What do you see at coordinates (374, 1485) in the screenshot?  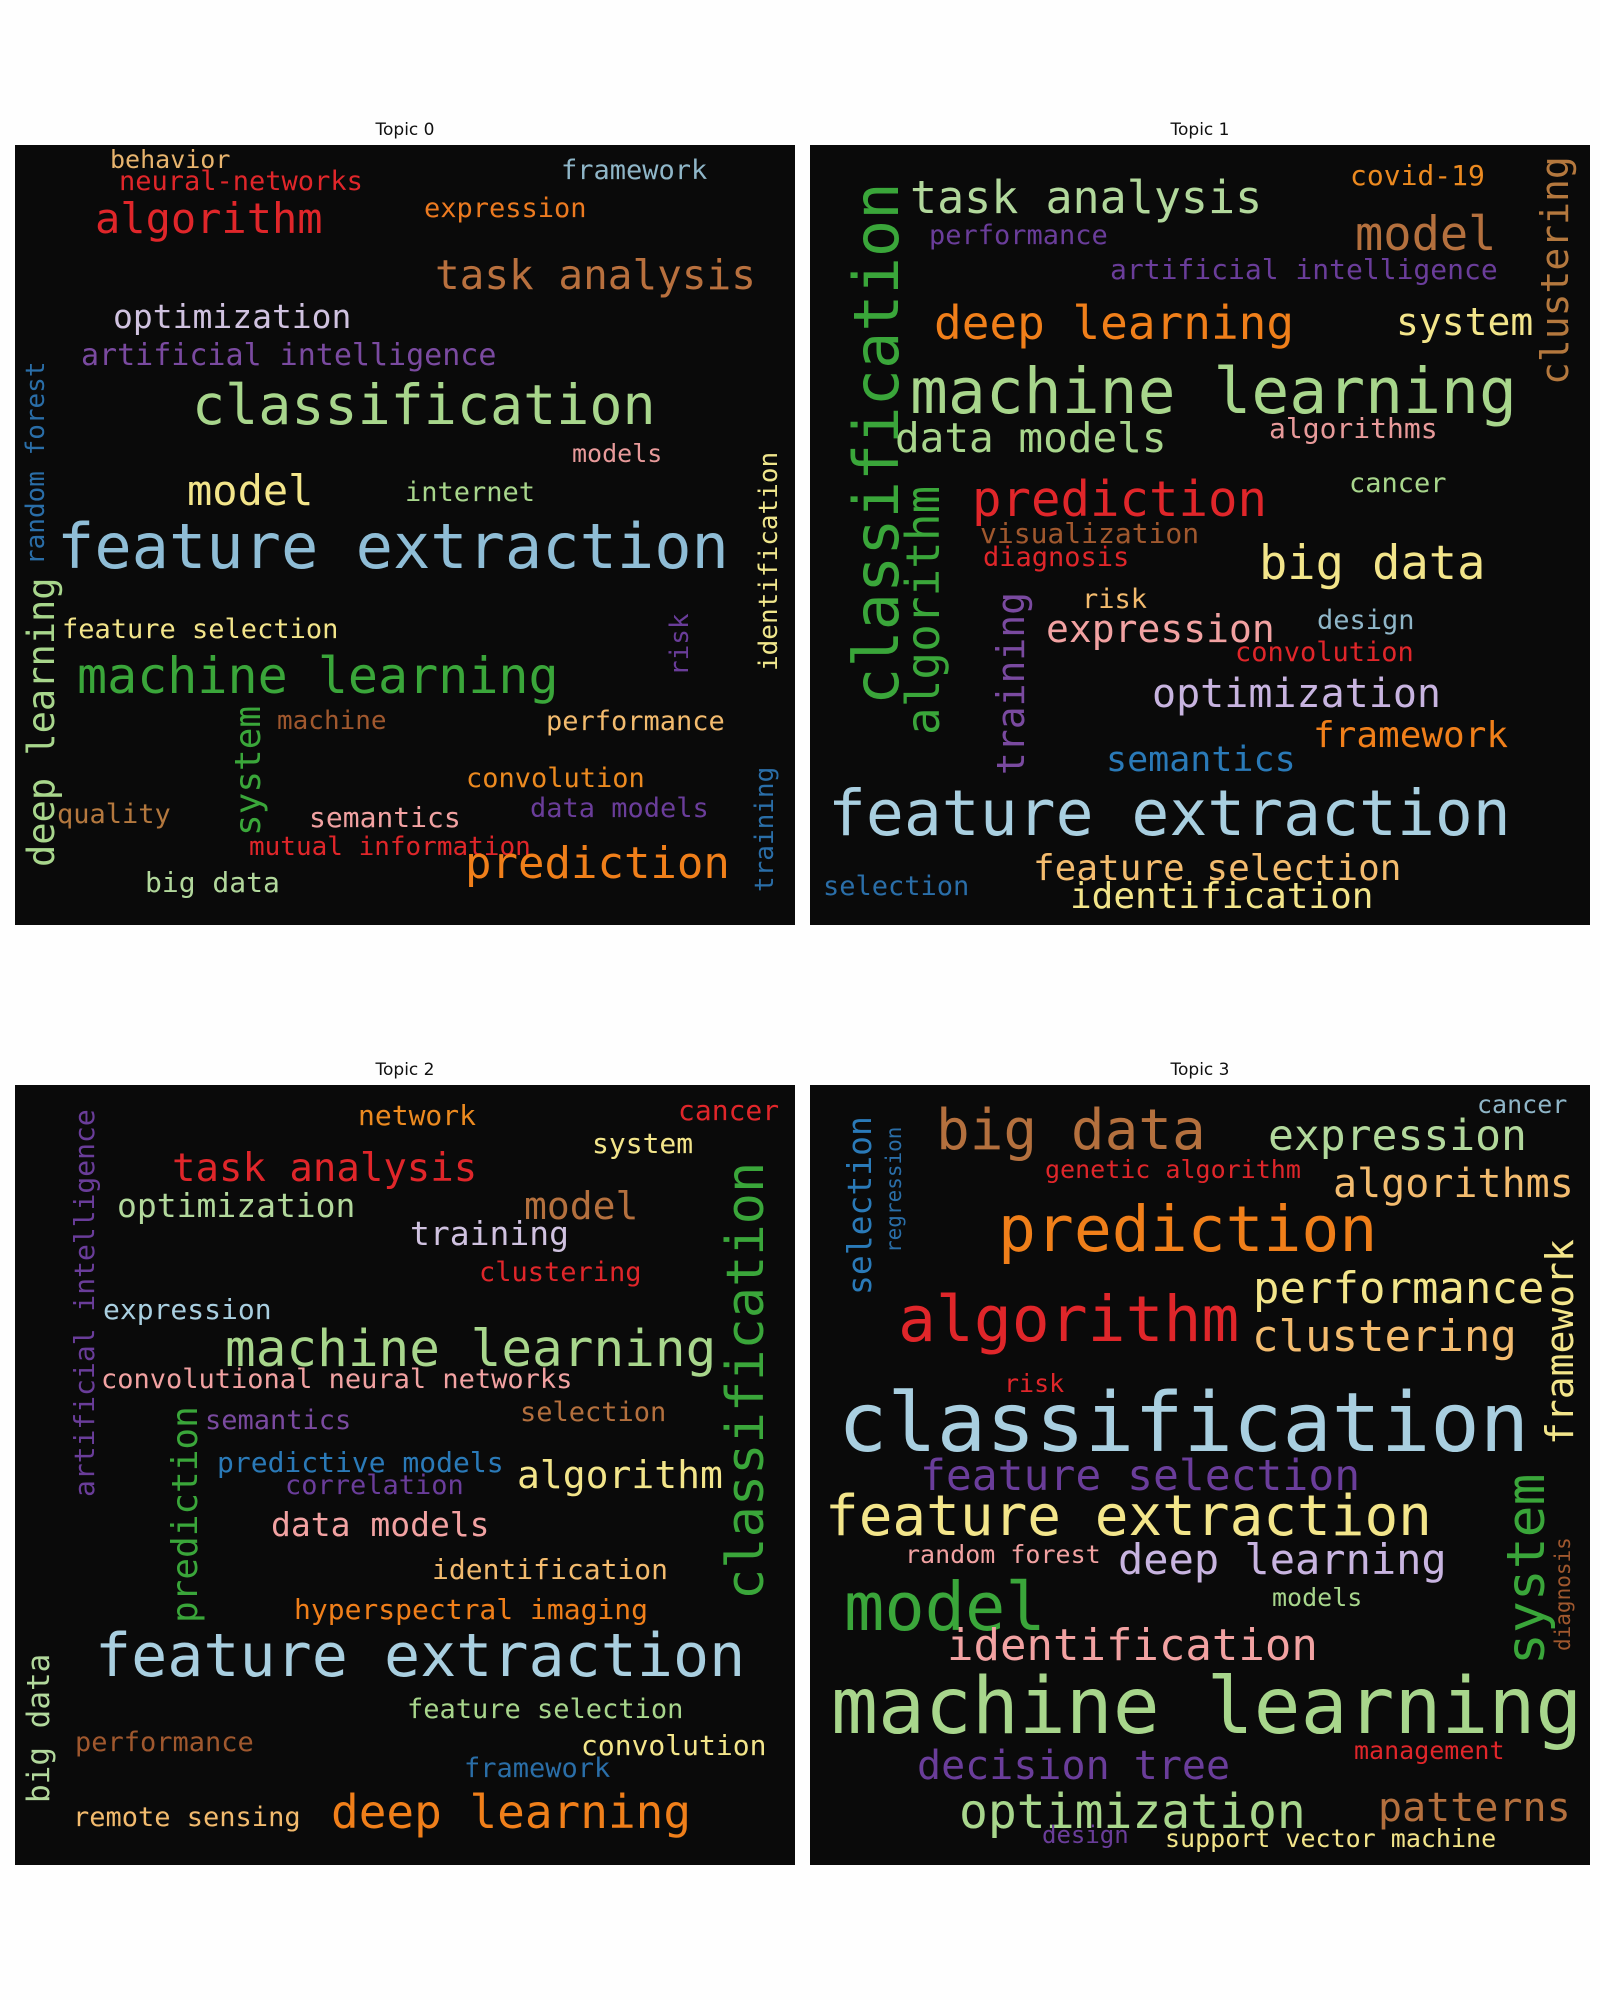 I see `cloud-word: correlation` at bounding box center [374, 1485].